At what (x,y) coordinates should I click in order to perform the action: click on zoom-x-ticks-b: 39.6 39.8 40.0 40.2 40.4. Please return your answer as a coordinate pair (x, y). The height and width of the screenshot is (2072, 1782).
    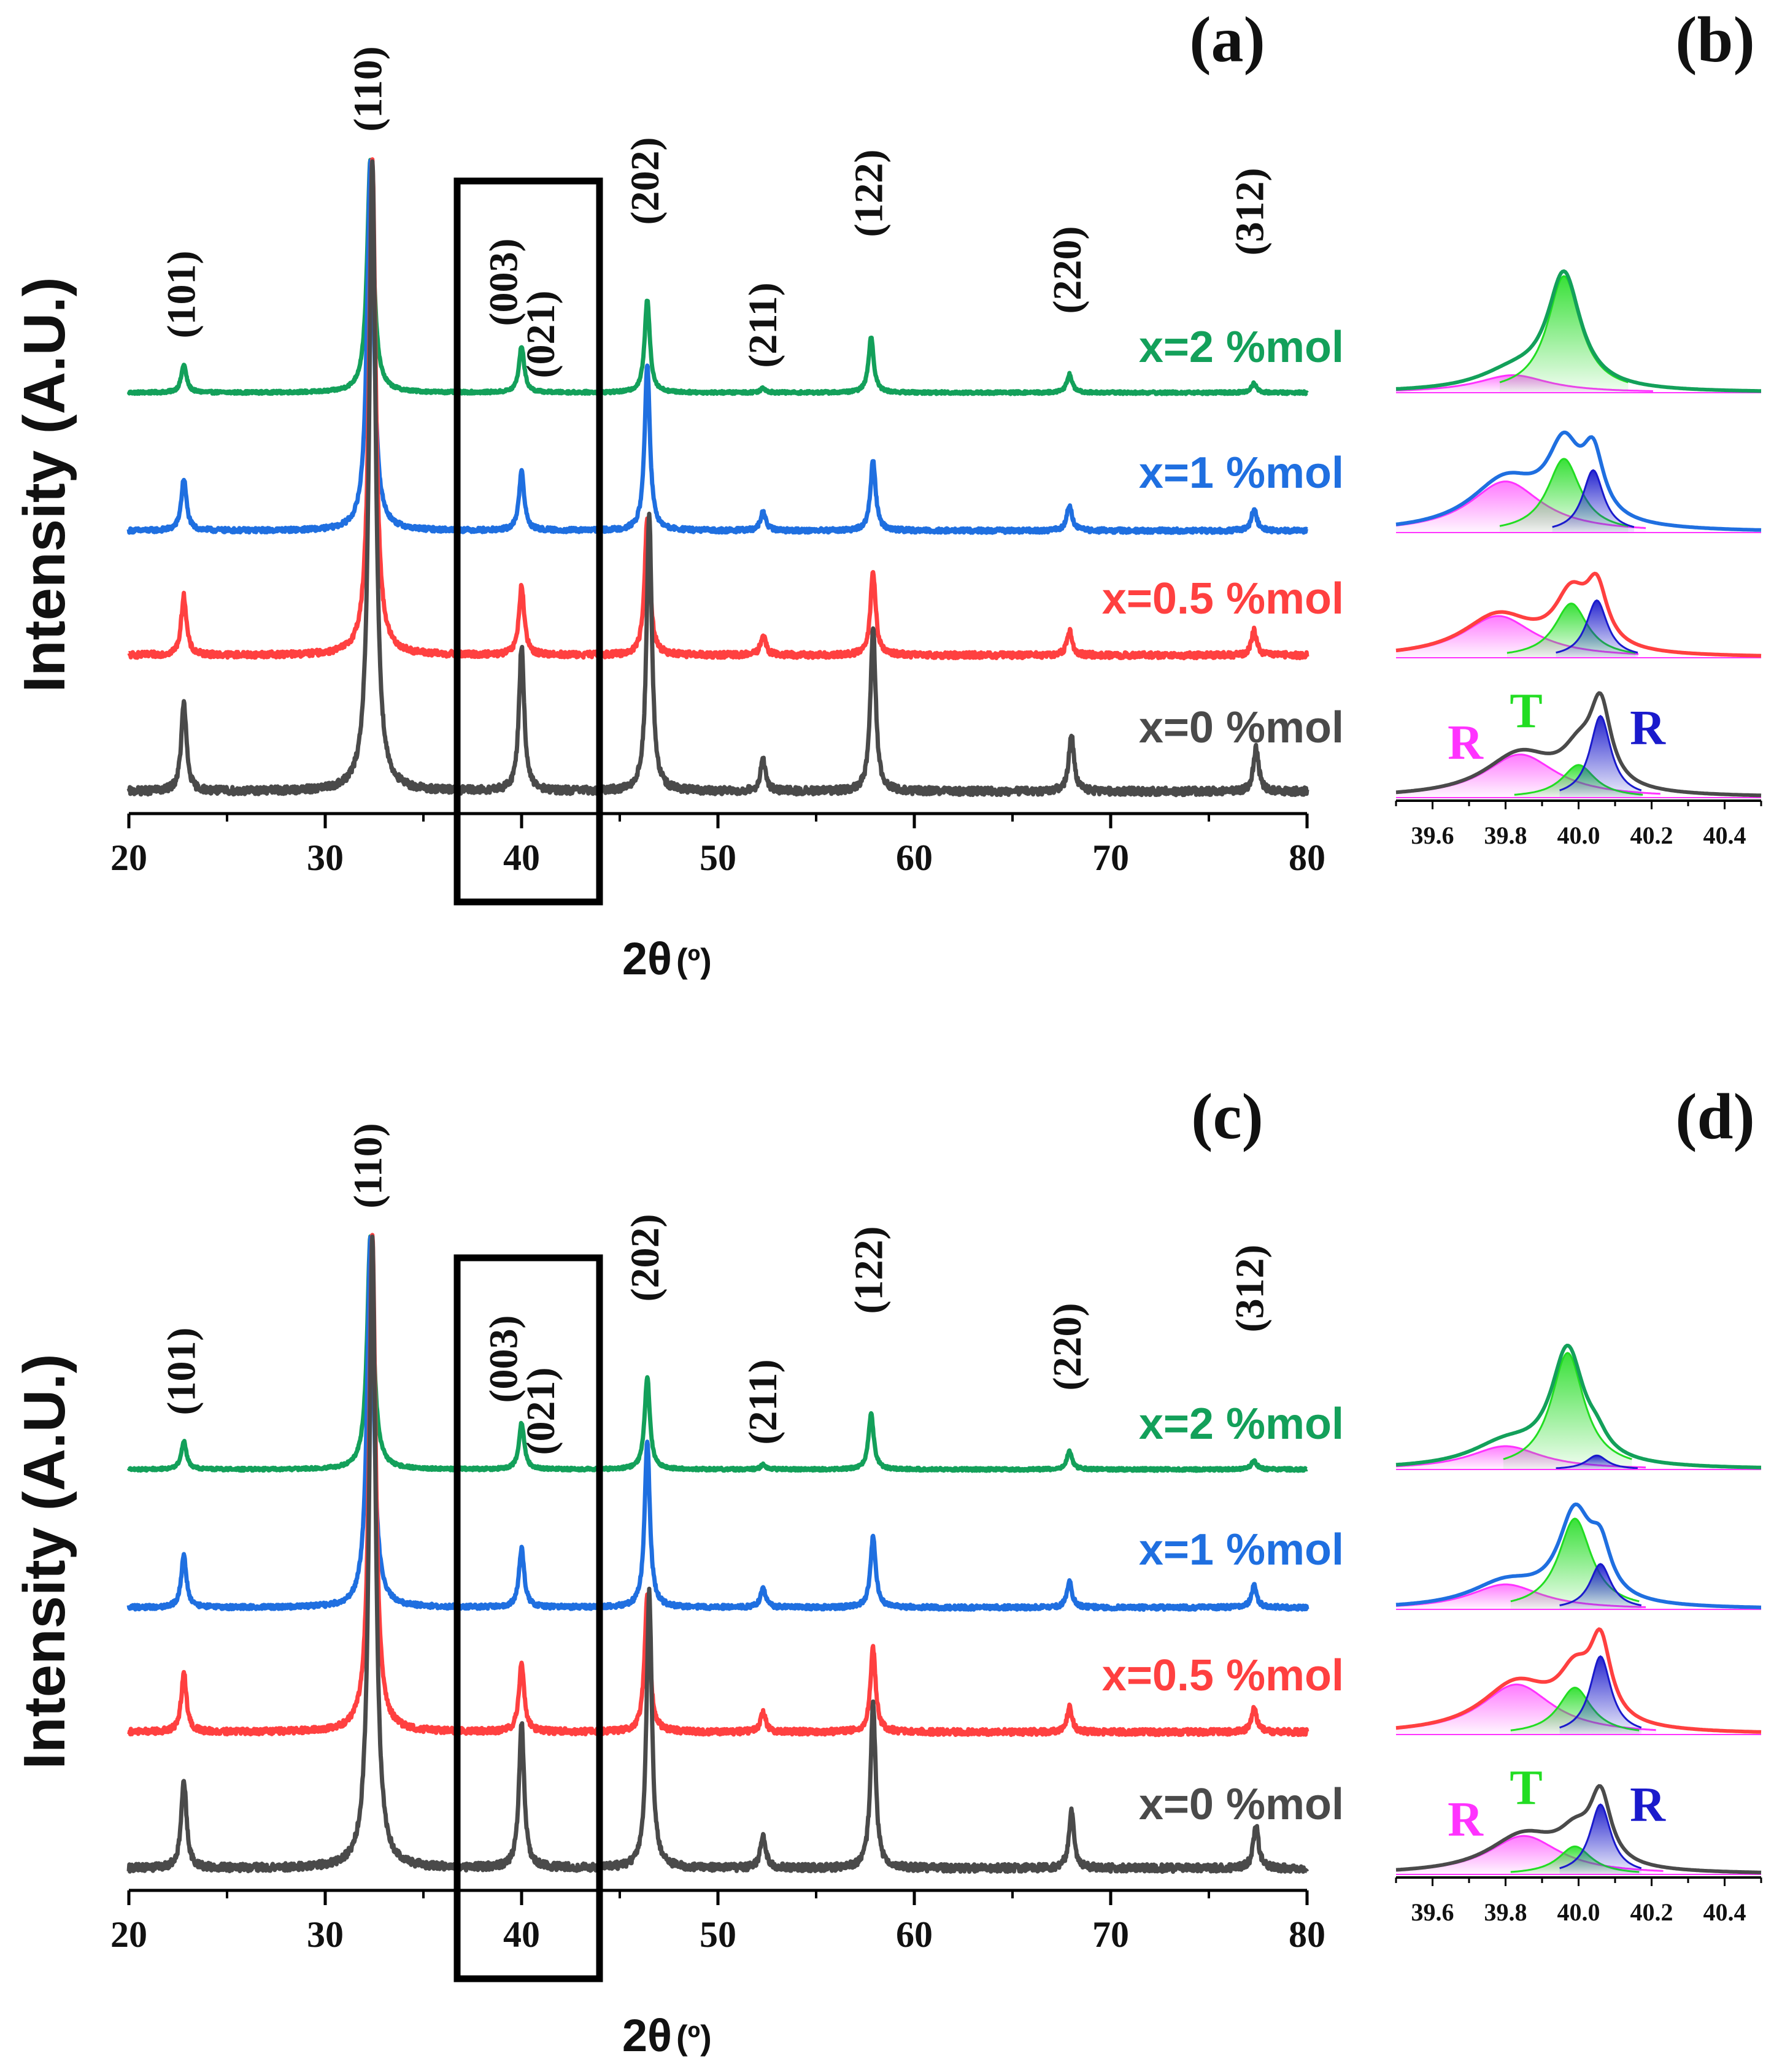
    Looking at the image, I should click on (1578, 825).